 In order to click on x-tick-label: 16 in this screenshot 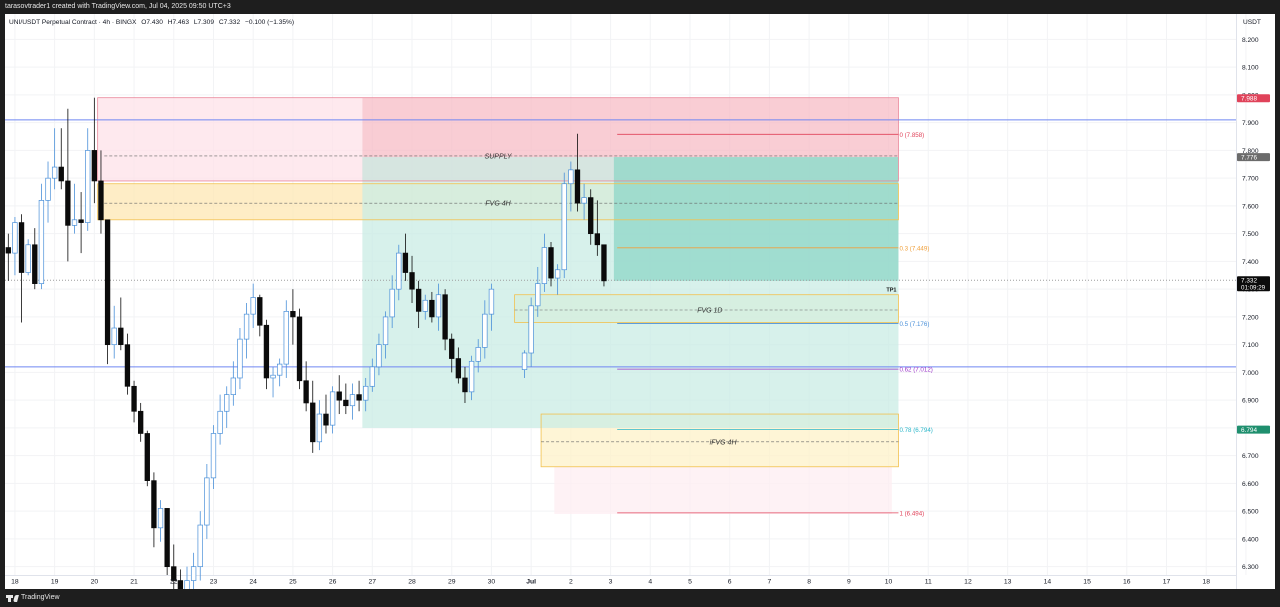, I will do `click(1127, 582)`.